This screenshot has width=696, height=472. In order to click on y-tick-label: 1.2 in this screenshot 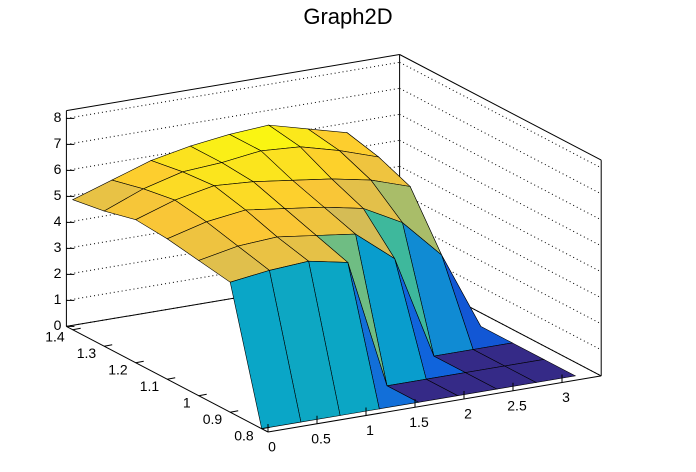, I will do `click(118, 369)`.